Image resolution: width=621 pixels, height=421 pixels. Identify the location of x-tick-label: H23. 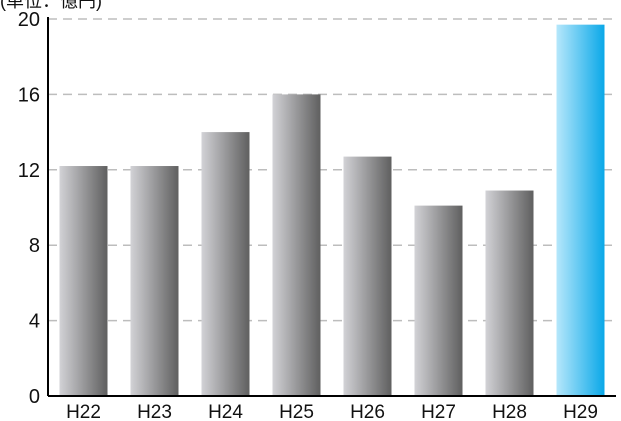
(154, 411).